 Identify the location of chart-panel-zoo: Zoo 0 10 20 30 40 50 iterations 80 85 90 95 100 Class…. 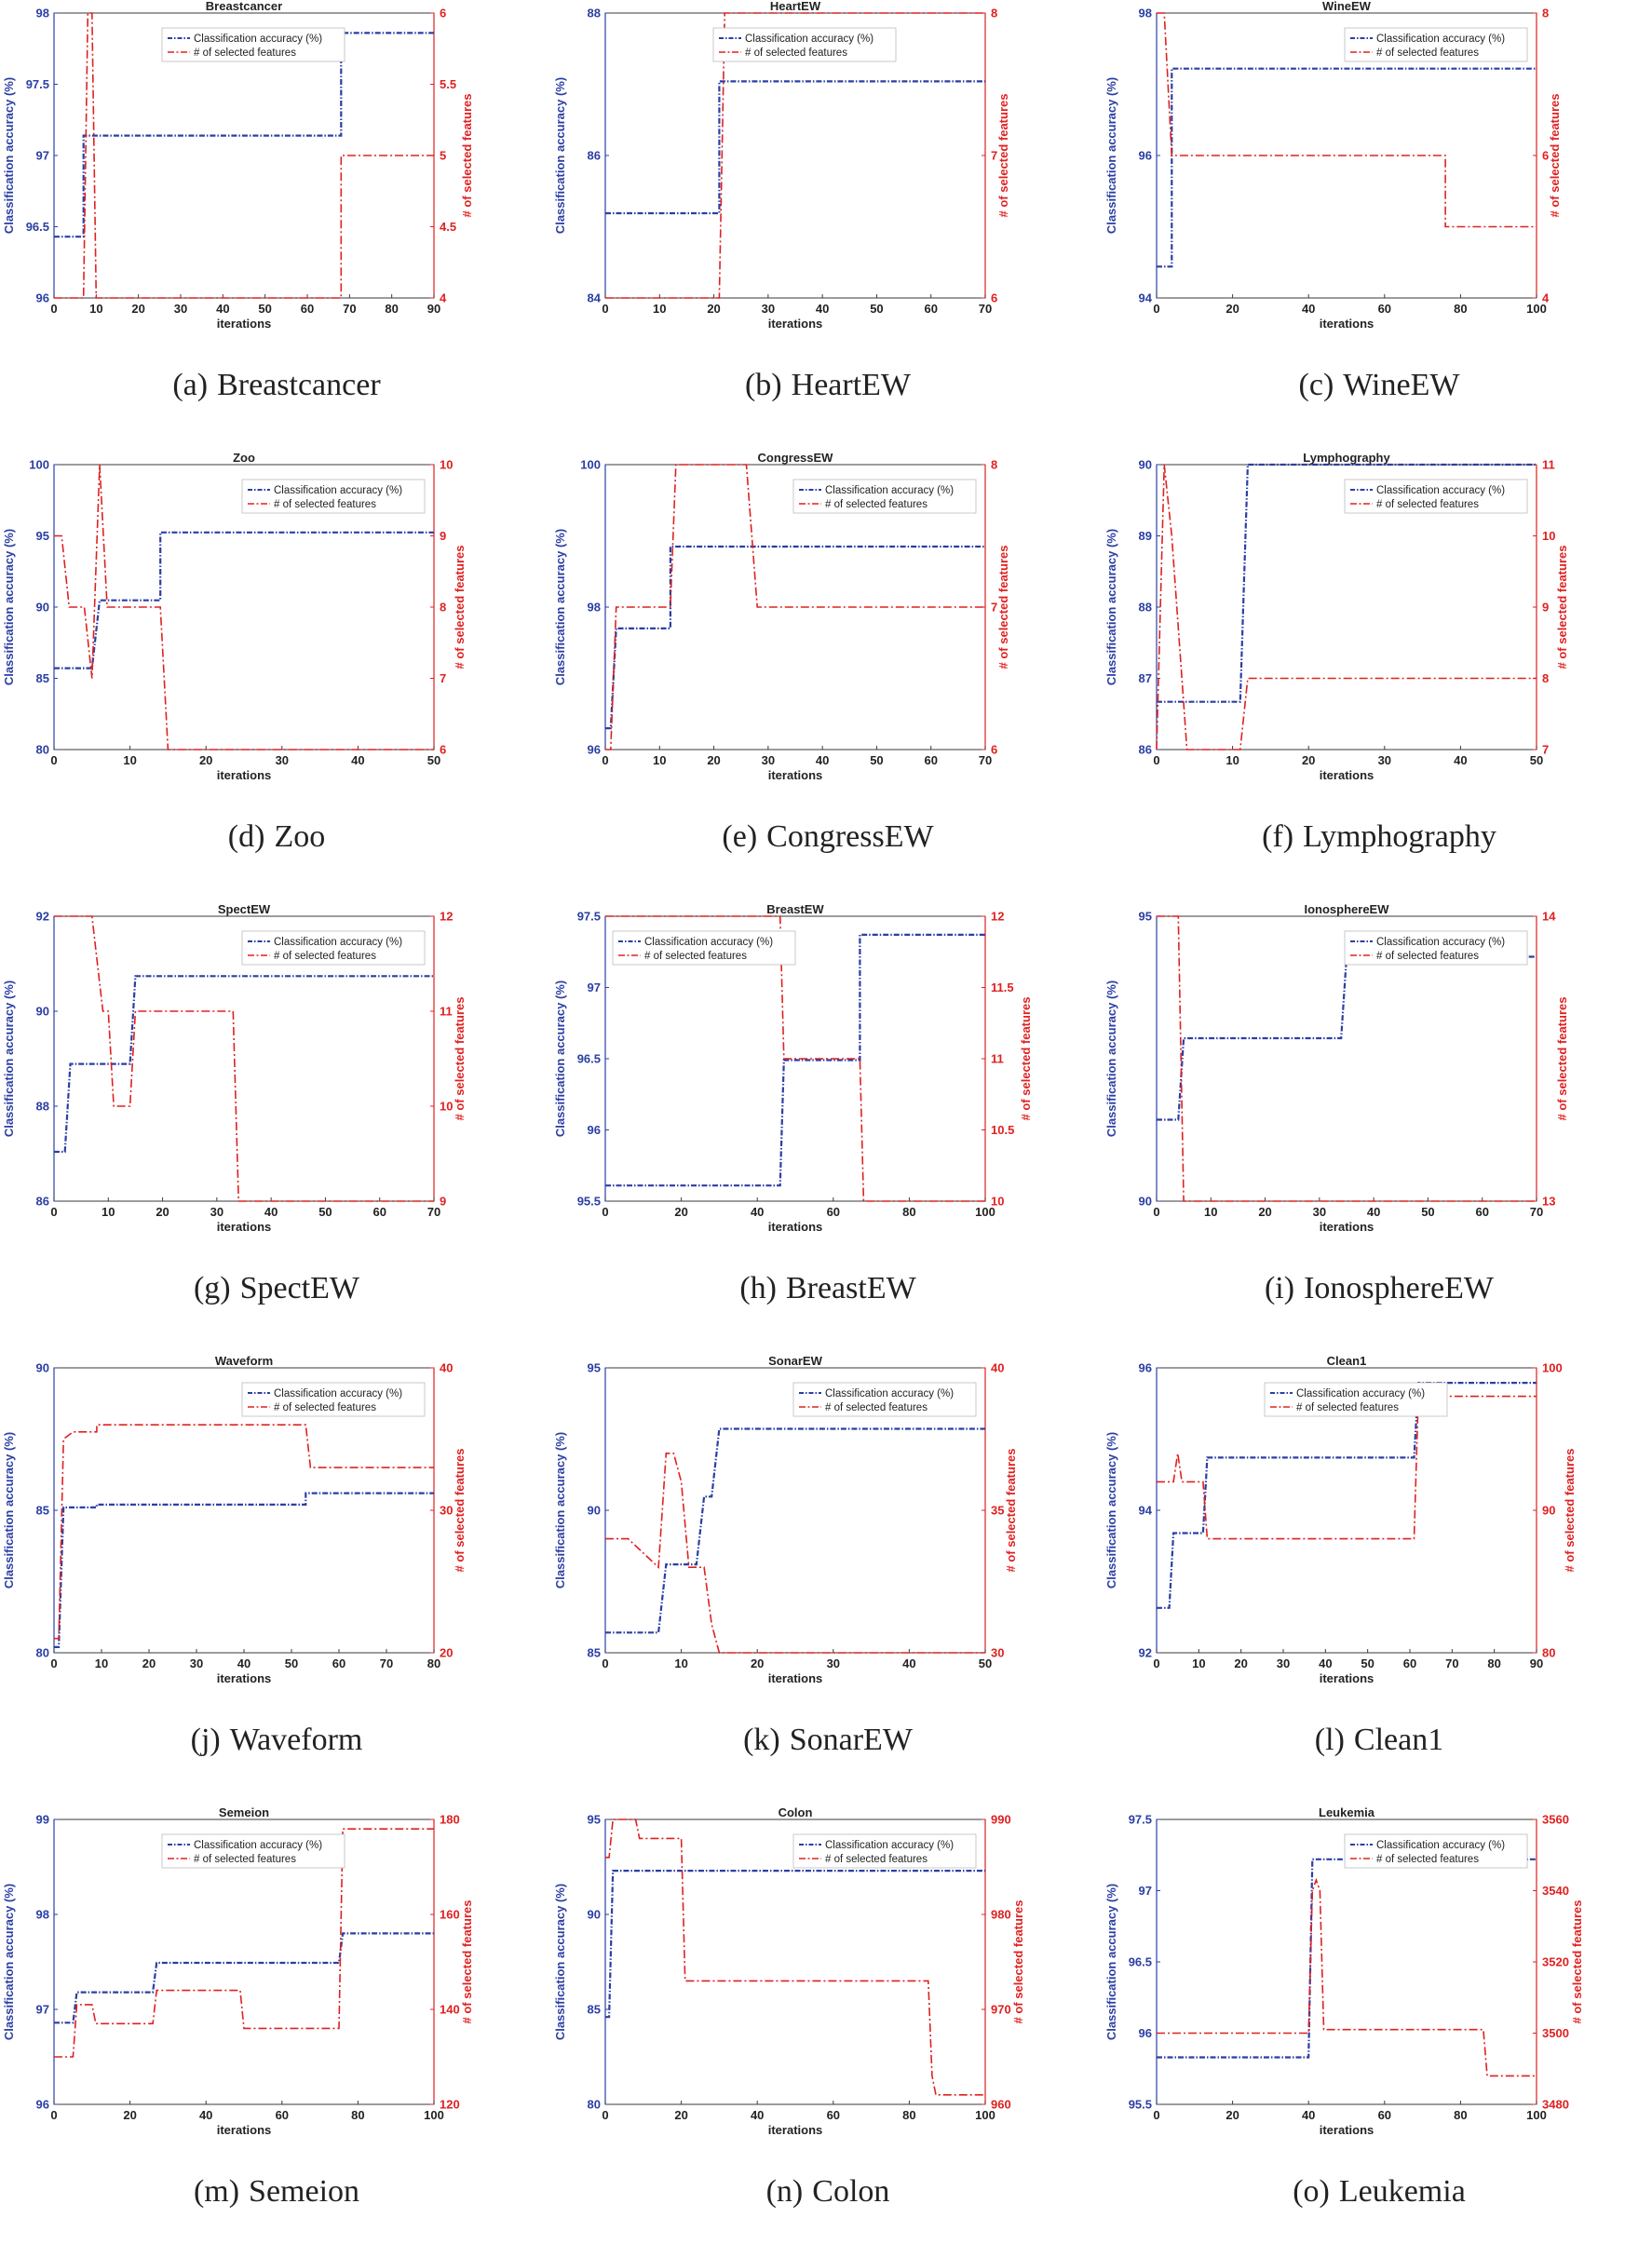
(276, 677).